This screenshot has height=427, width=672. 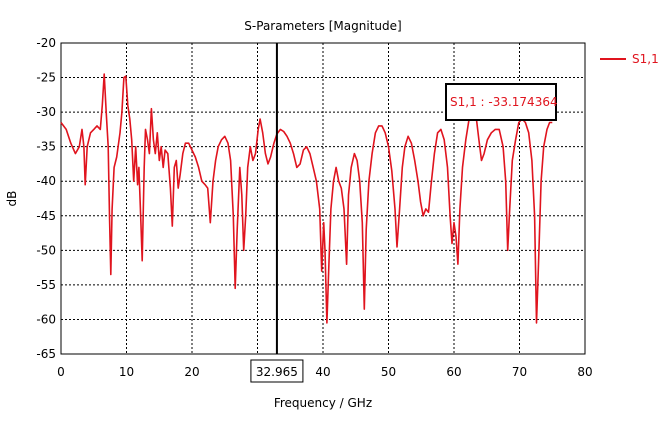 I want to click on x-tick-label: 50, so click(x=388, y=372).